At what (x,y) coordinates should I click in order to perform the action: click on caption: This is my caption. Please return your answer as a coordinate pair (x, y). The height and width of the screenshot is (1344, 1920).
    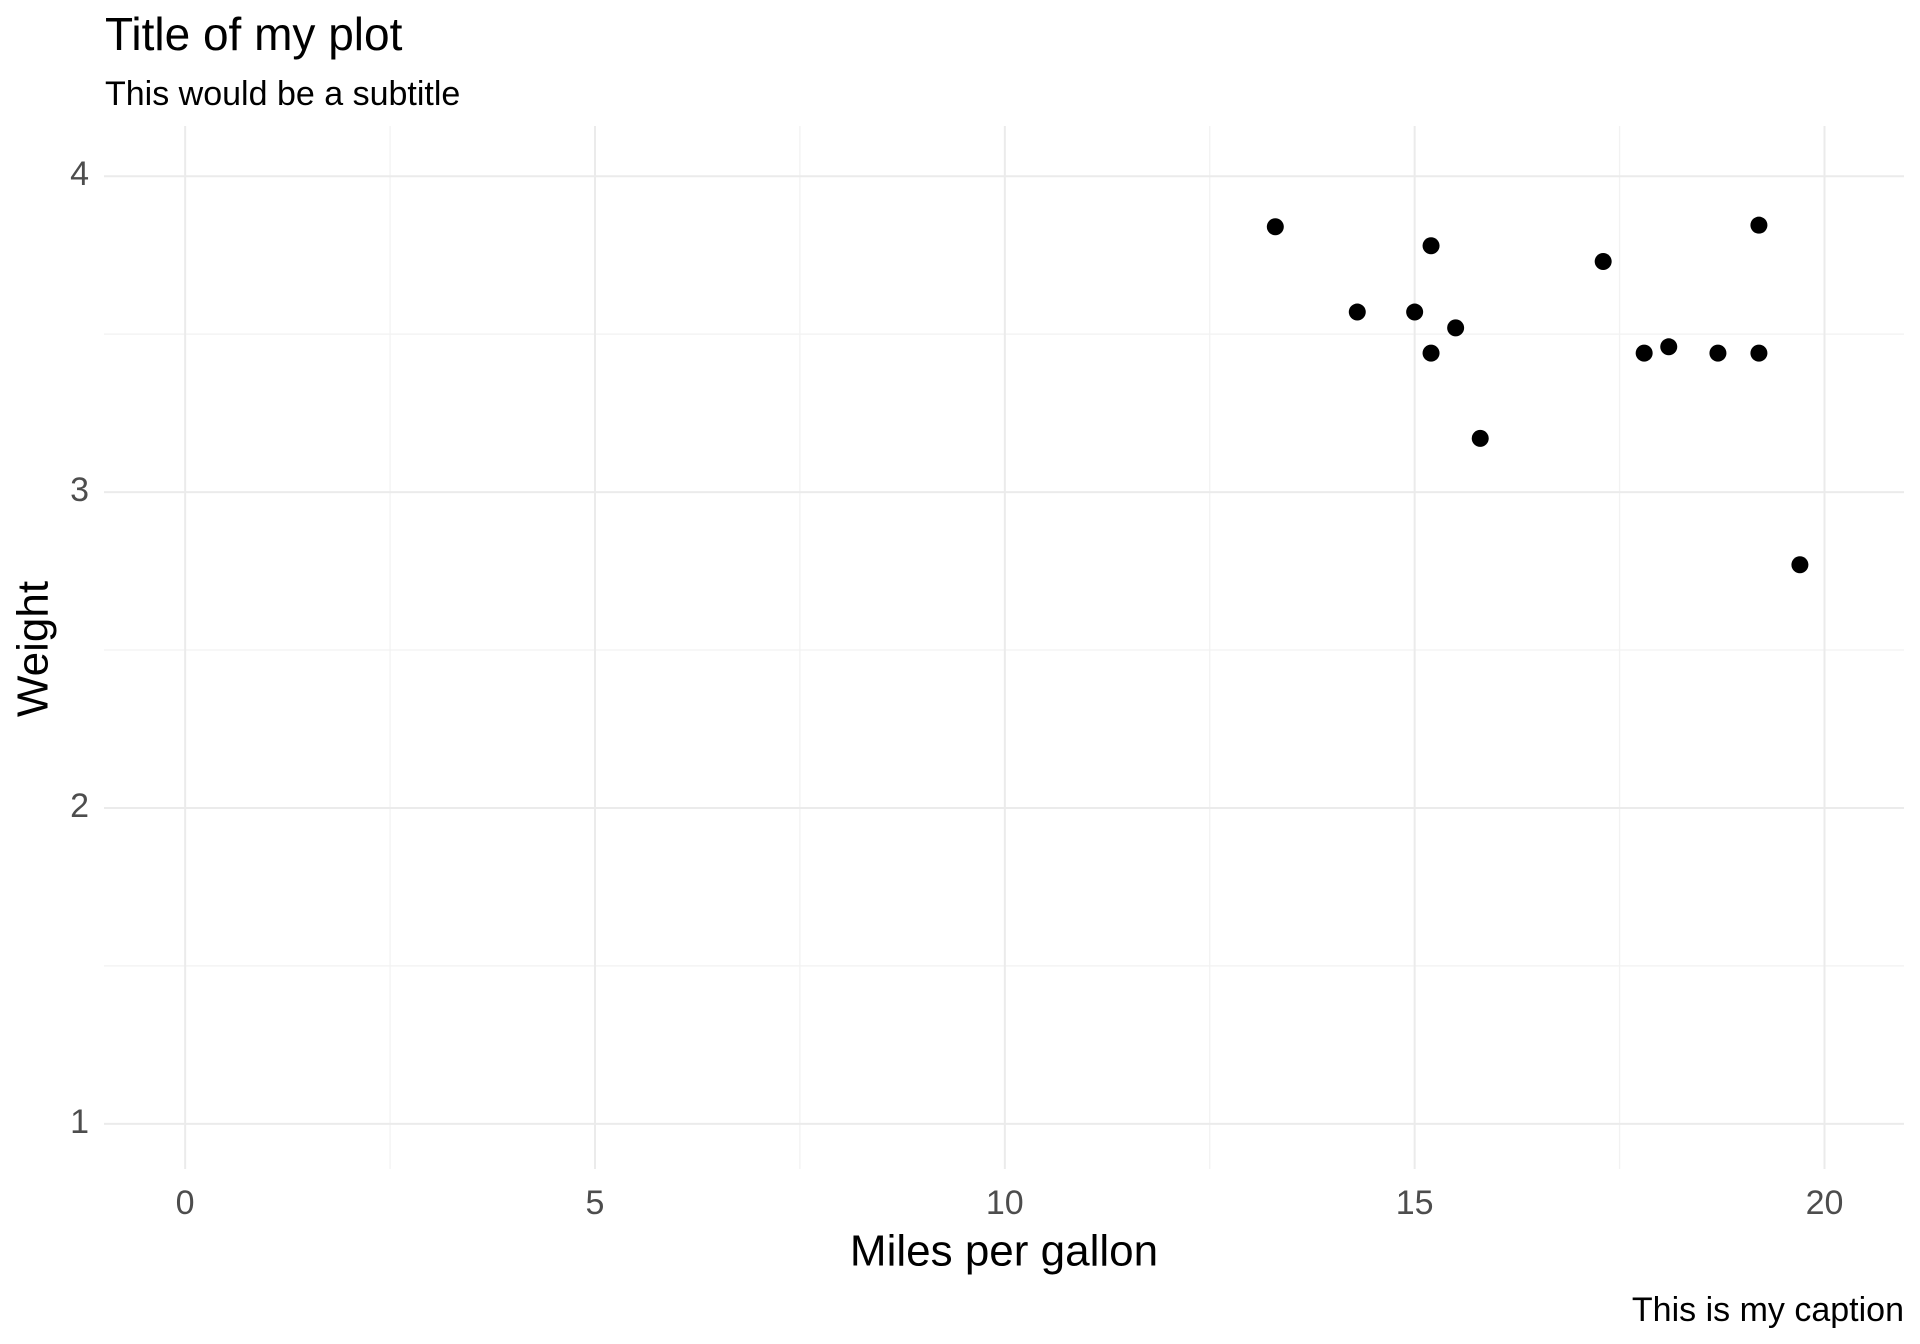
    Looking at the image, I should click on (1768, 1310).